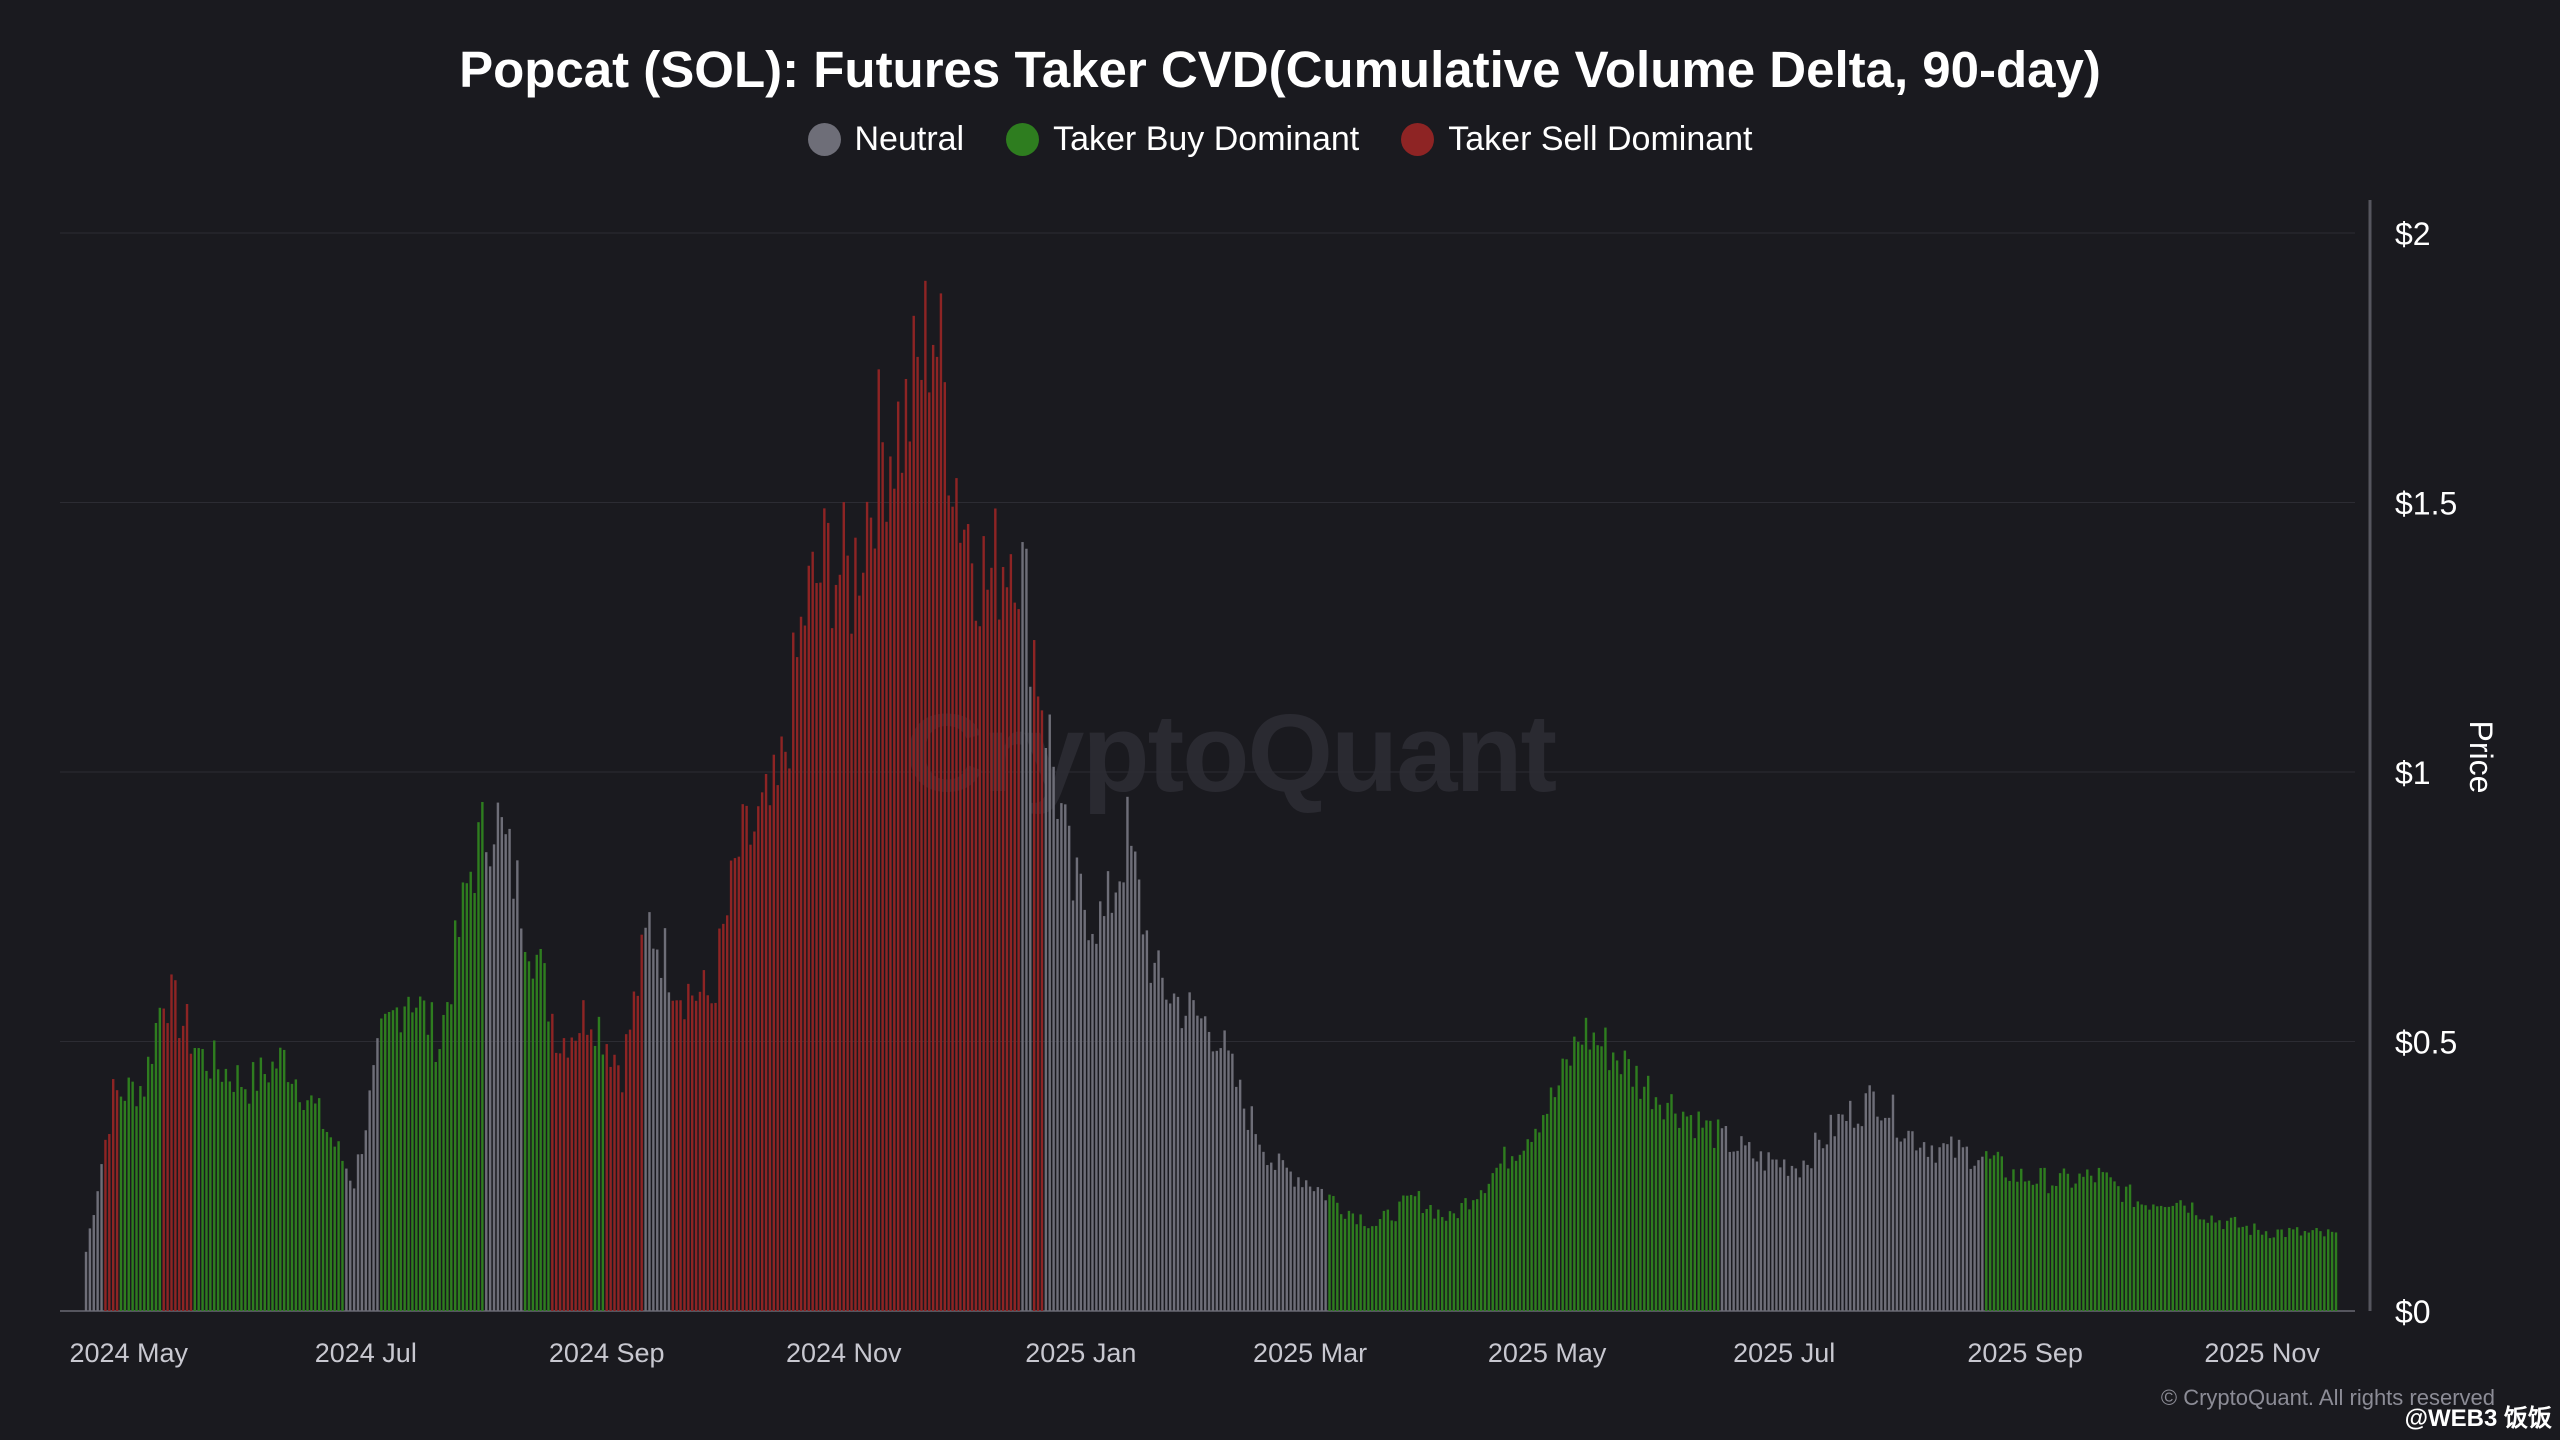 This screenshot has width=2560, height=1440. What do you see at coordinates (1577, 139) in the screenshot?
I see `legend-item-sell: Taker Sell Dominant` at bounding box center [1577, 139].